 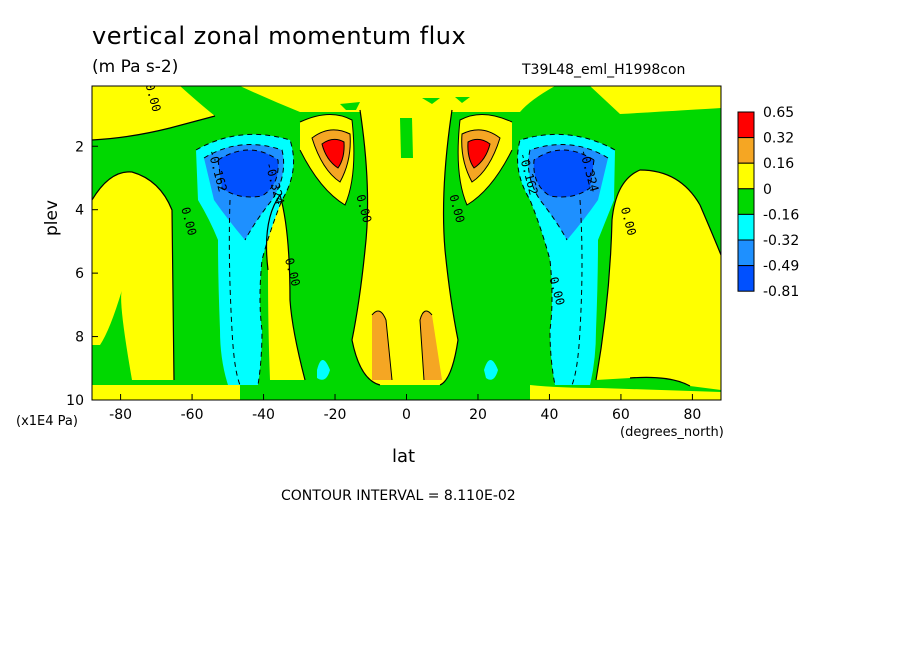 What do you see at coordinates (398, 496) in the screenshot?
I see `contour-interval-label: CONTOUR INTERVAL = 8.110E-02` at bounding box center [398, 496].